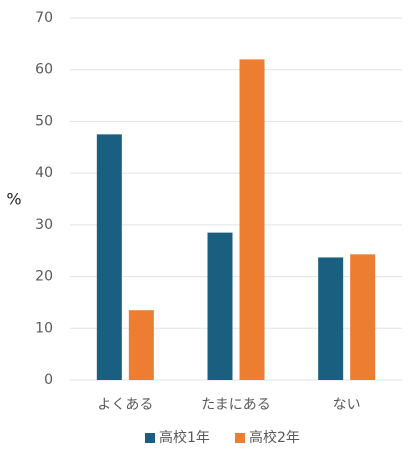 The image size is (414, 454). What do you see at coordinates (347, 405) in the screenshot?
I see `x-tick-label: ない` at bounding box center [347, 405].